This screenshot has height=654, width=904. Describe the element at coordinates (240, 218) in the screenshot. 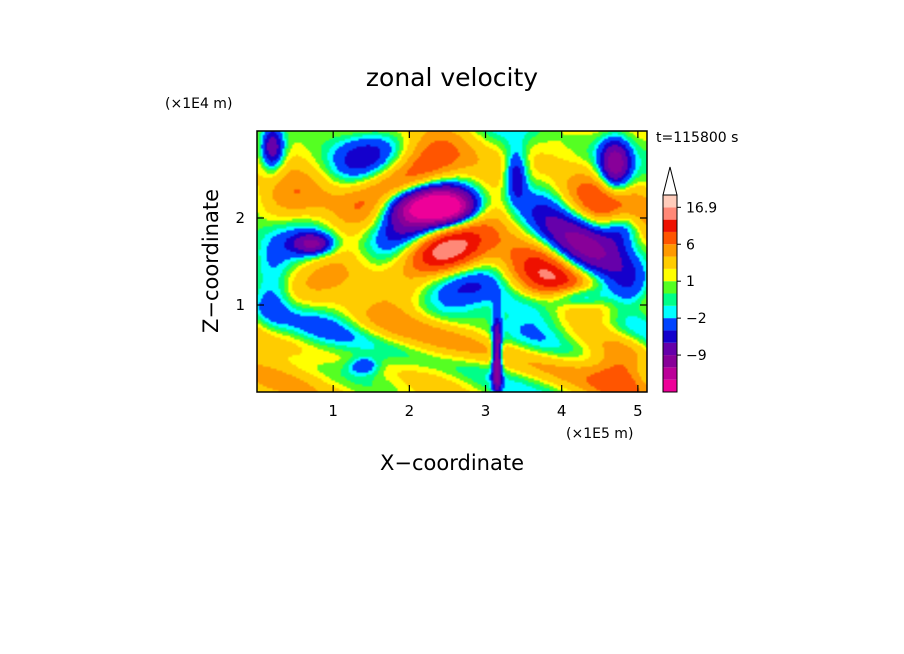

I see `y-tick-label: 2` at that location.